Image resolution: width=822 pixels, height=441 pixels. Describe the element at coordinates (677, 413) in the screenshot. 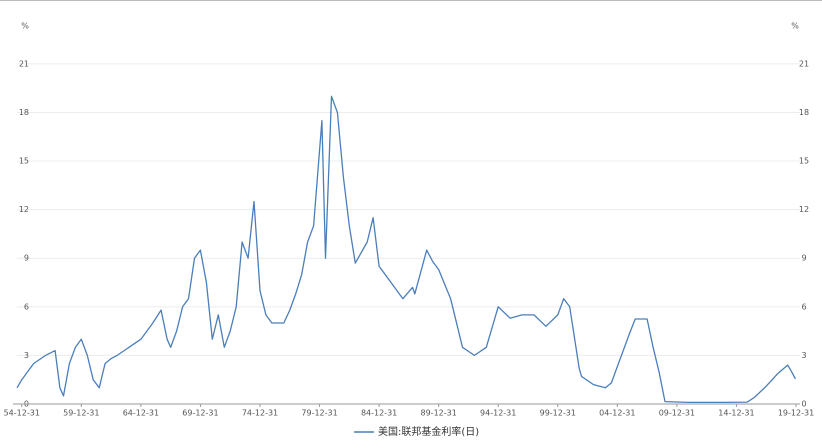

I see `x-tick-label: 09-12-31` at that location.